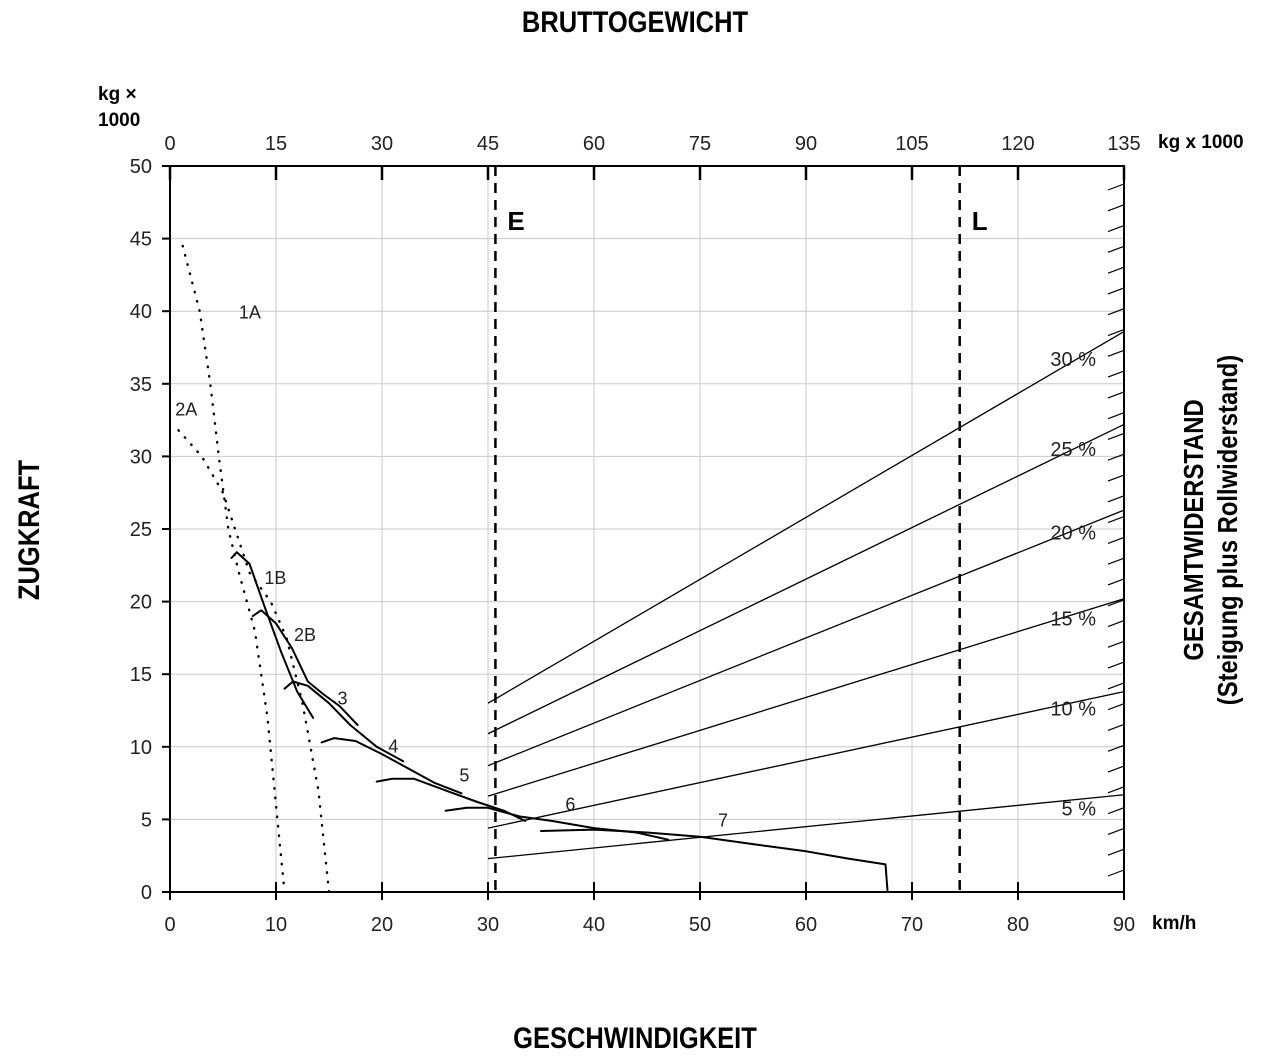 The image size is (1270, 1061). I want to click on x-tick-label: 10, so click(276, 925).